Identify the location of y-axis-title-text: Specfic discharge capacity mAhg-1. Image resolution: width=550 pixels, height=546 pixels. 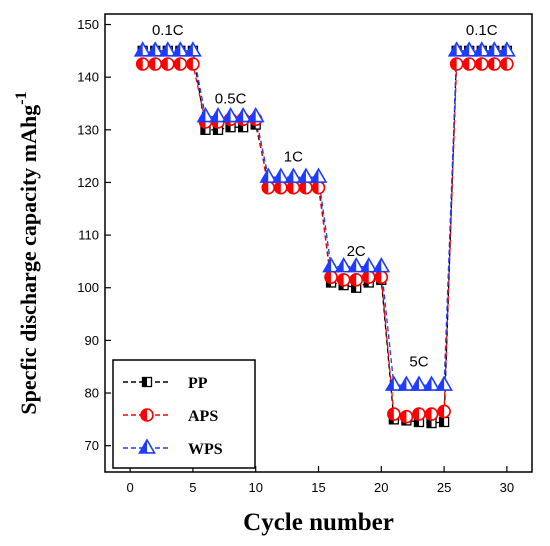
(27, 252).